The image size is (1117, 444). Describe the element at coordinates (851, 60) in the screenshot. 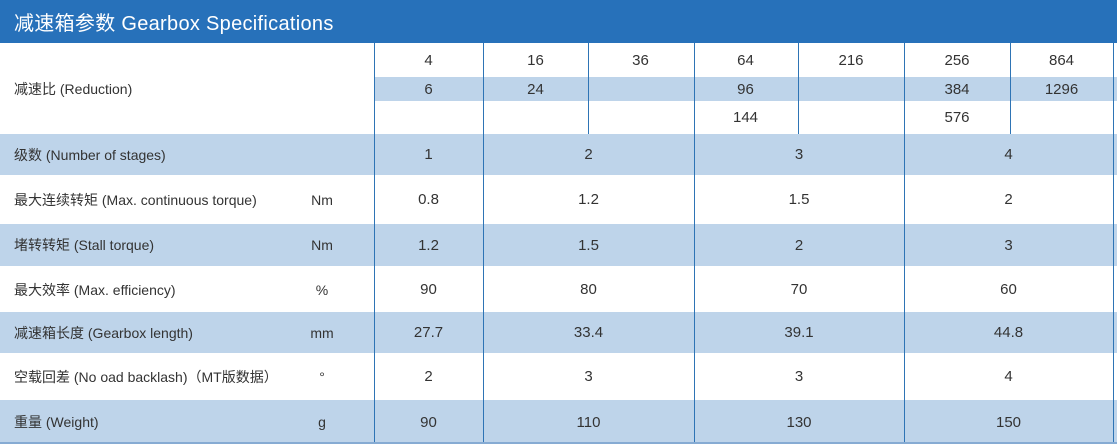

I see `reduction-value-cell: 216` at that location.